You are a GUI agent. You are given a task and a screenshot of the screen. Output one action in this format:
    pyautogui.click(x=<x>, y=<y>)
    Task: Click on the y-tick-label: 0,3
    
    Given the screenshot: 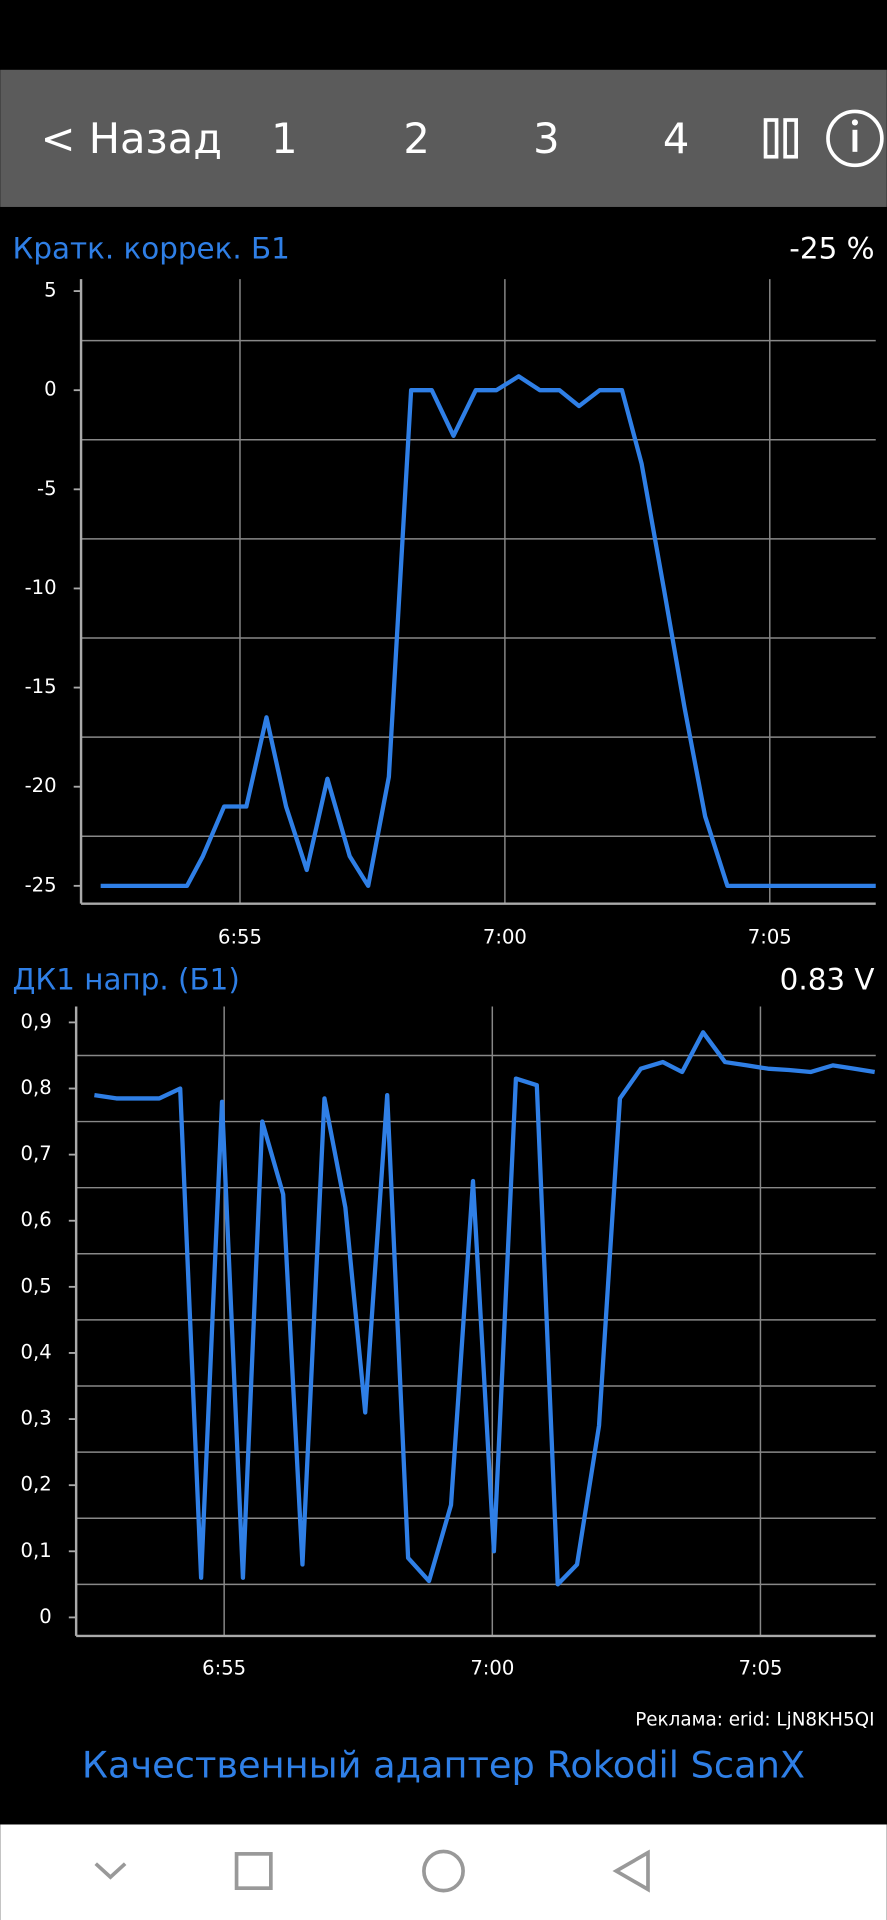 What is the action you would take?
    pyautogui.click(x=36, y=1418)
    